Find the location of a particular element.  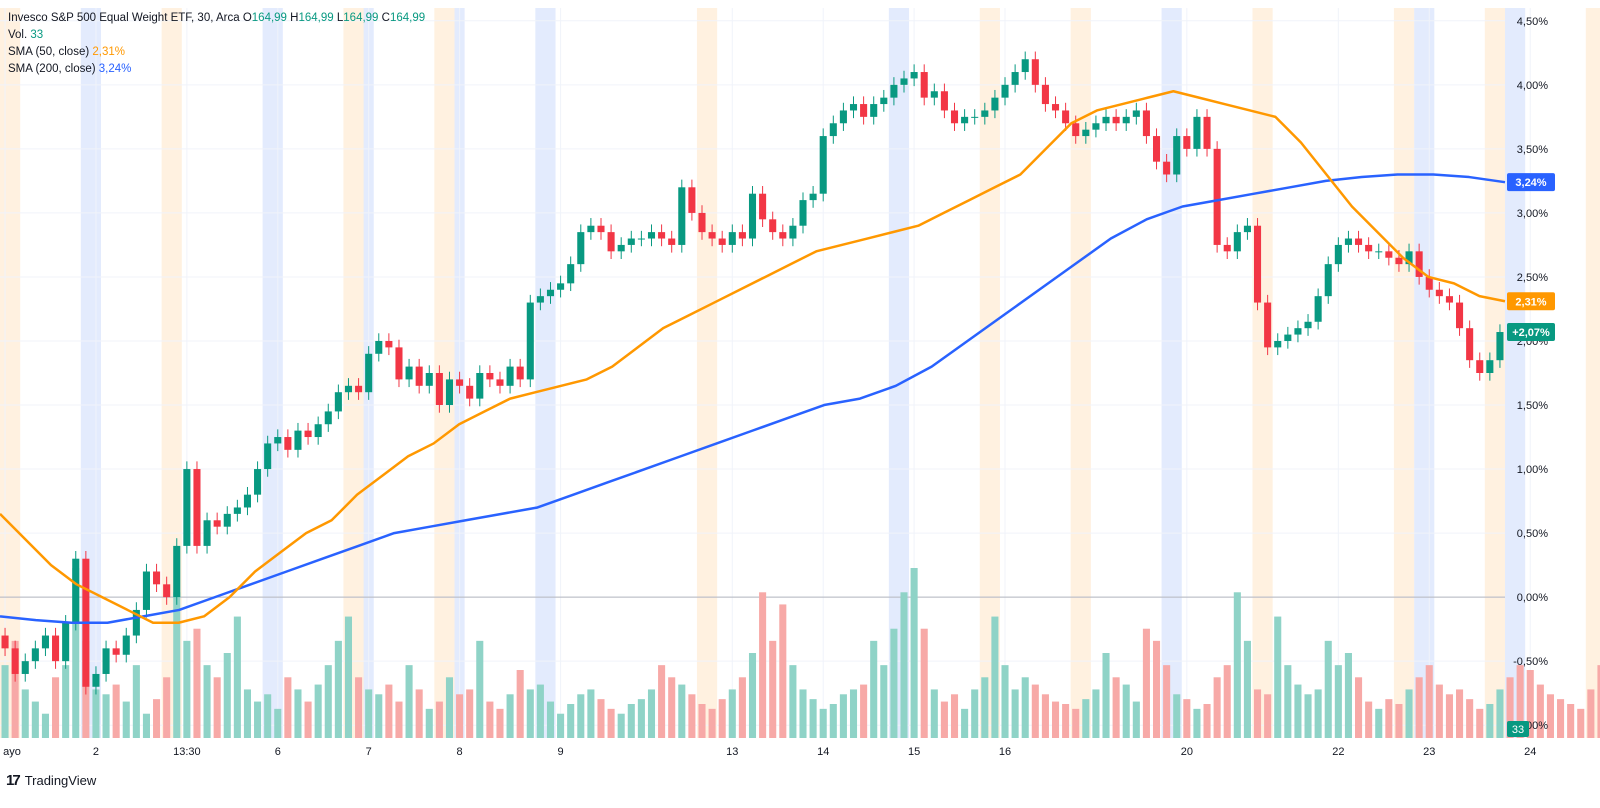

x-tick-label: 2 is located at coordinates (96, 752).